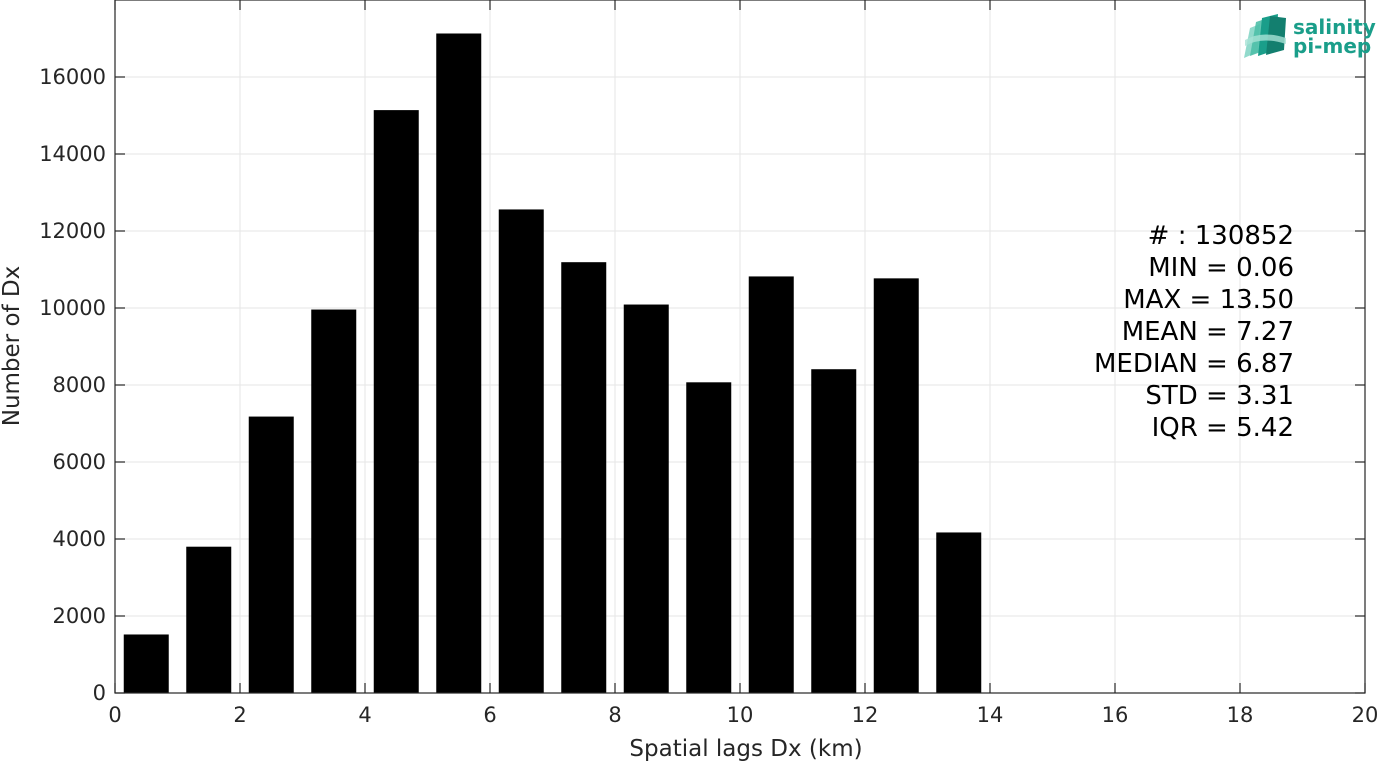 The image size is (1380, 763). Describe the element at coordinates (99, 693) in the screenshot. I see `y-tick-label-0: 0` at that location.